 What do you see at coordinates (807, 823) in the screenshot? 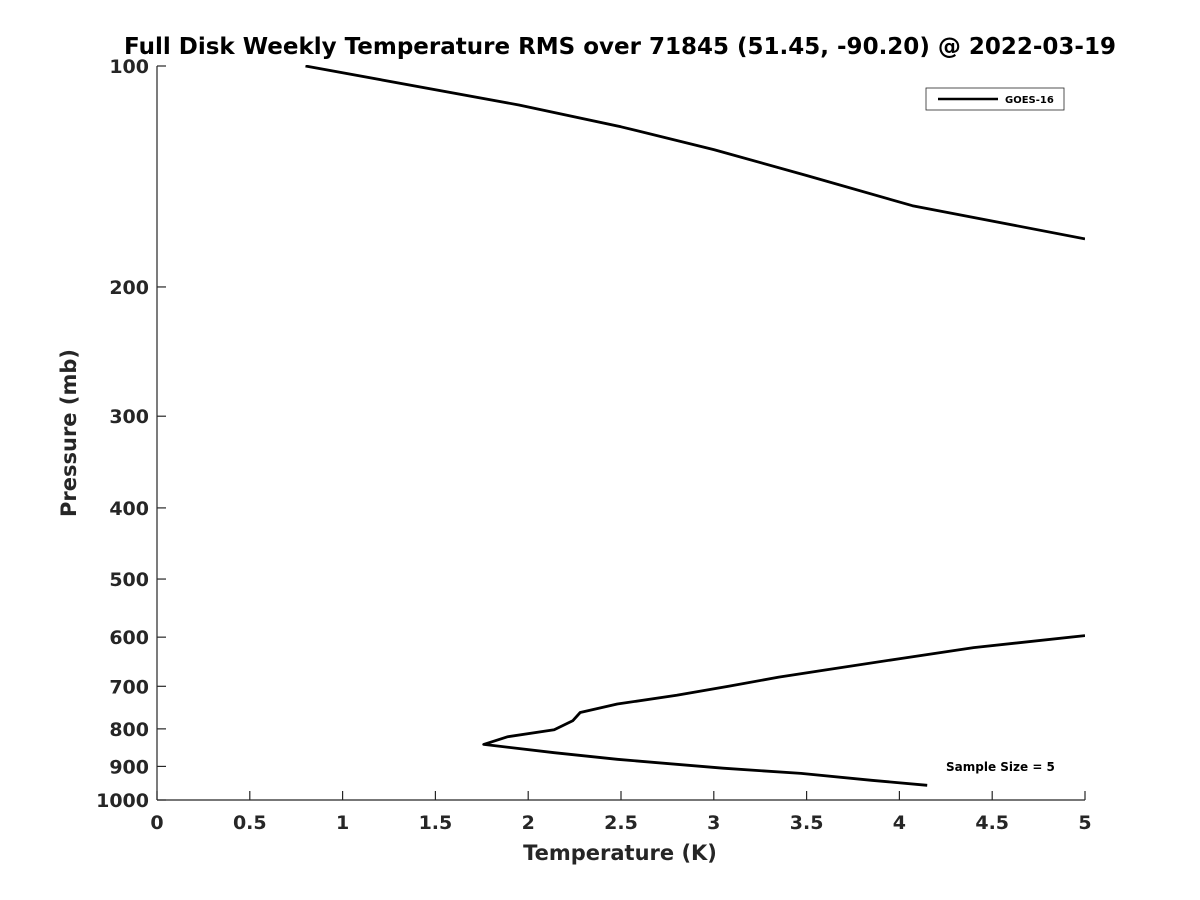
I see `x-tick-label: 3.5` at bounding box center [807, 823].